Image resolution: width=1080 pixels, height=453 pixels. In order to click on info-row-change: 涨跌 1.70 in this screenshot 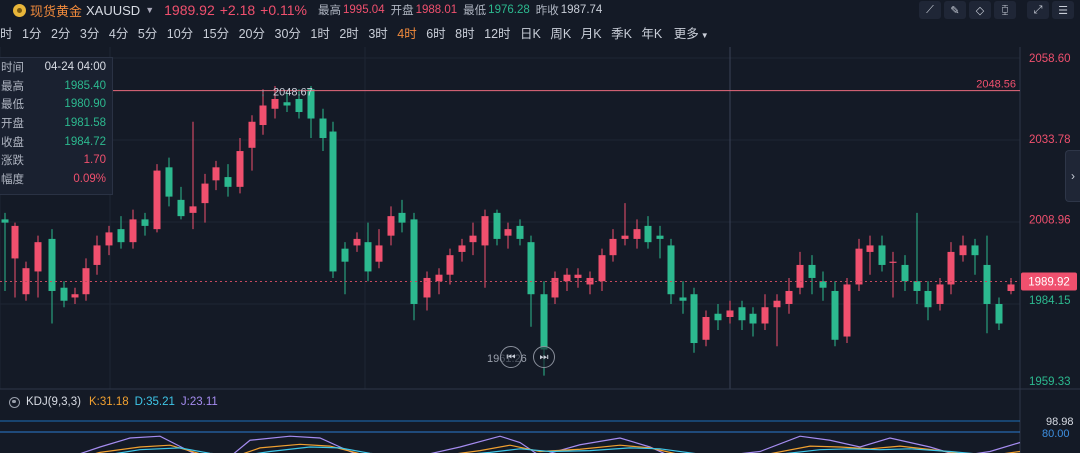, I will do `click(56, 160)`.